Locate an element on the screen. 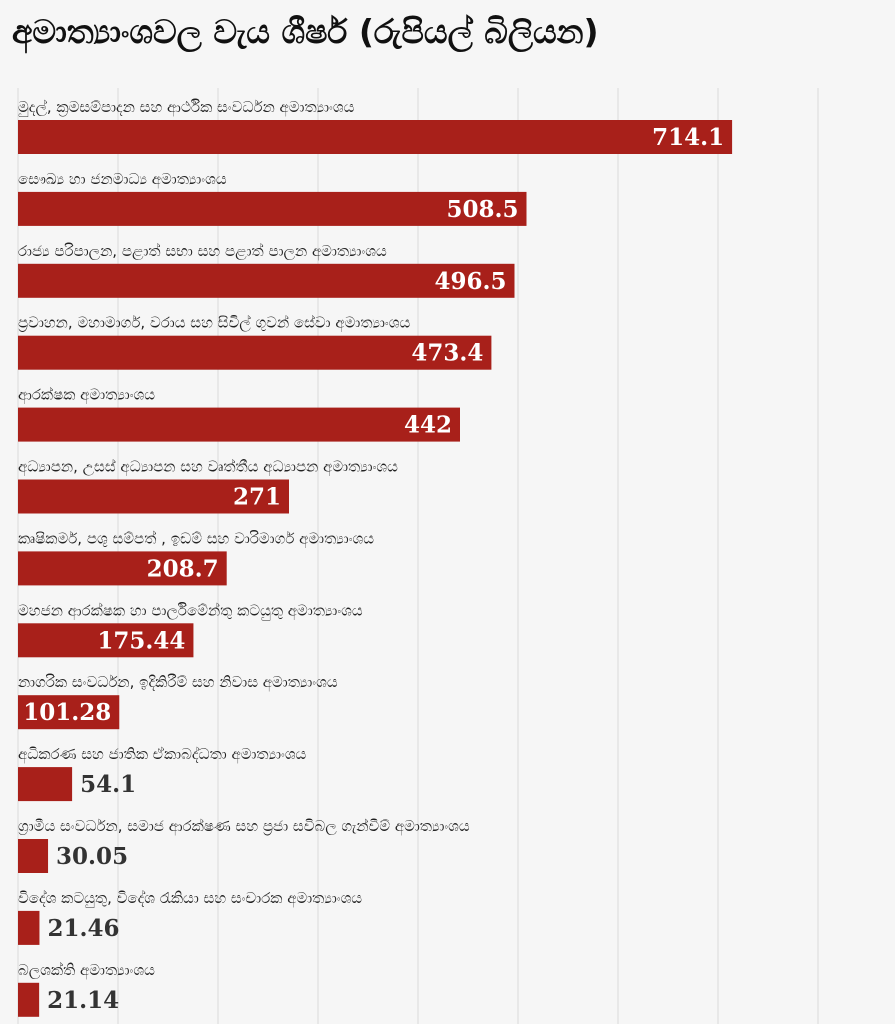  value-label: 21.14 is located at coordinates (83, 1000).